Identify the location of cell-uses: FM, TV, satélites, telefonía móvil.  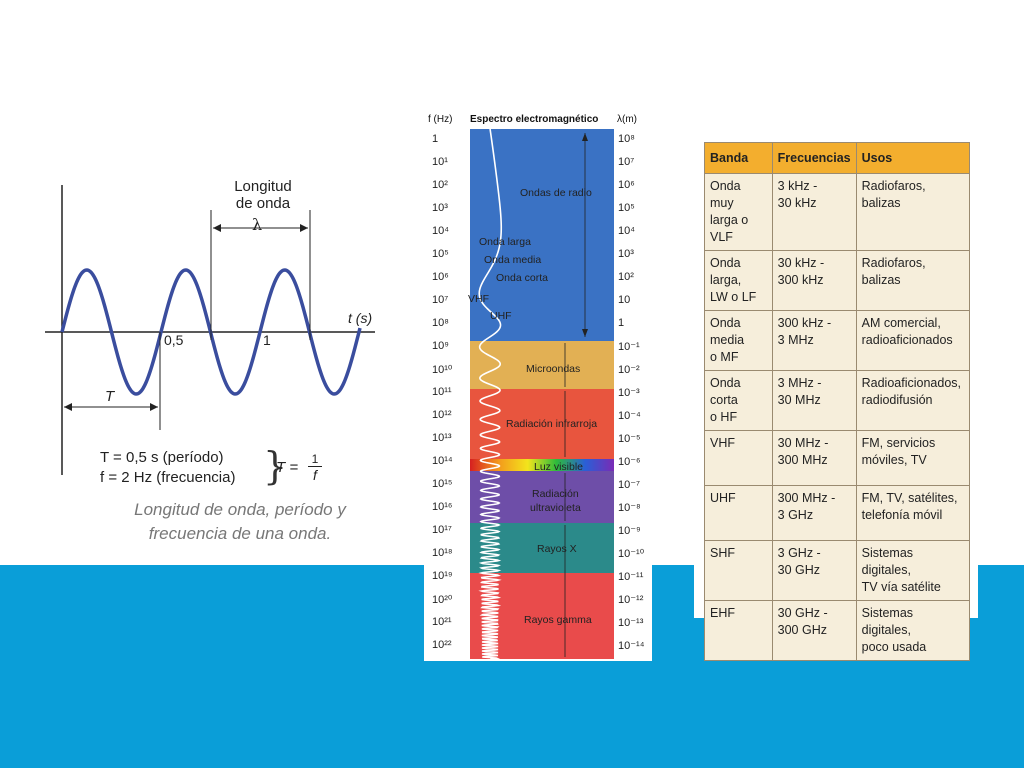
(913, 513).